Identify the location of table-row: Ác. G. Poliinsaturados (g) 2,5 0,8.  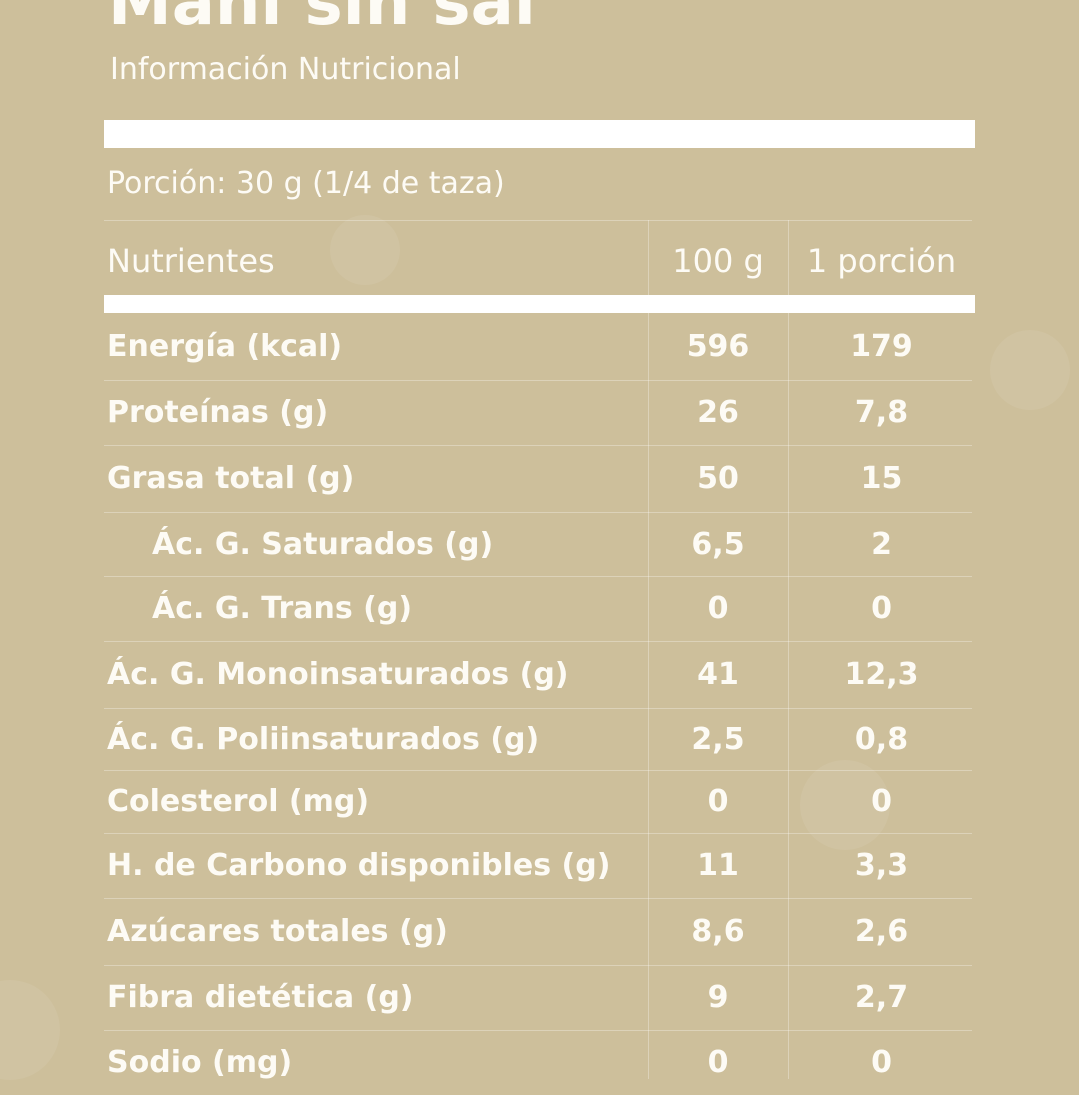
(539, 739).